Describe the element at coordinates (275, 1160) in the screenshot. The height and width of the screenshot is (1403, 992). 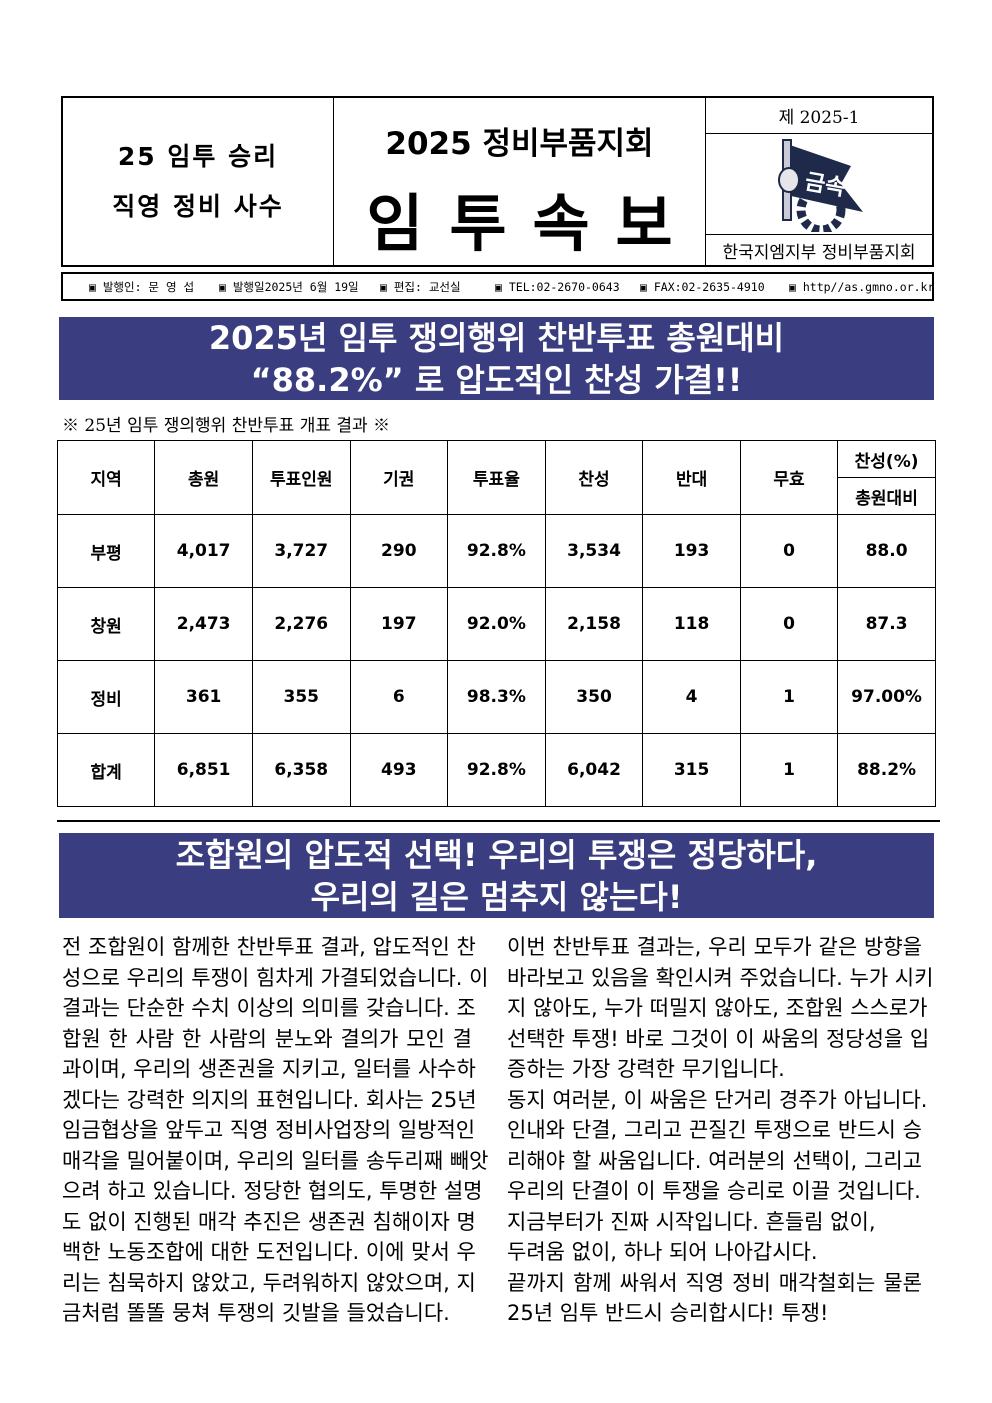
I see `article-line: 매각을 밀어붙이며, 우리의 일터를 송두리째 빼앗` at that location.